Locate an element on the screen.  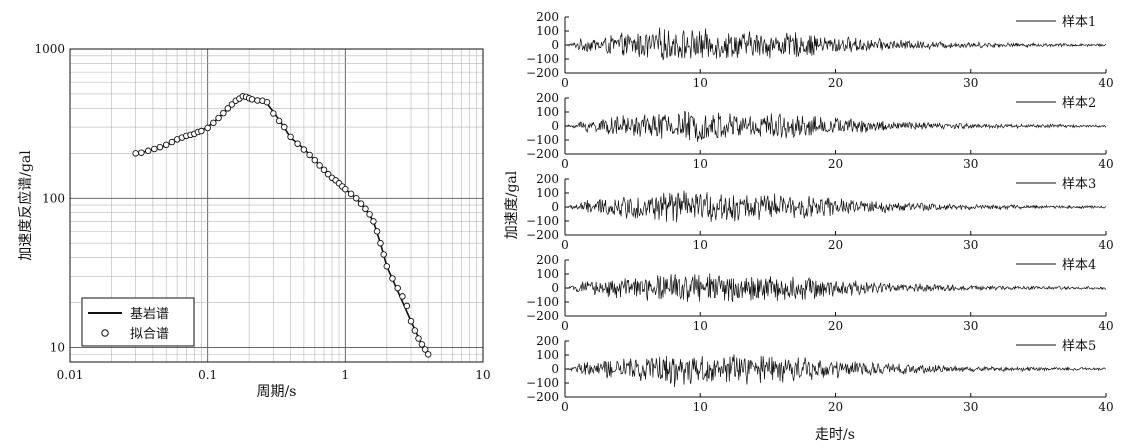
sample-2-trace is located at coordinates (835, 126).